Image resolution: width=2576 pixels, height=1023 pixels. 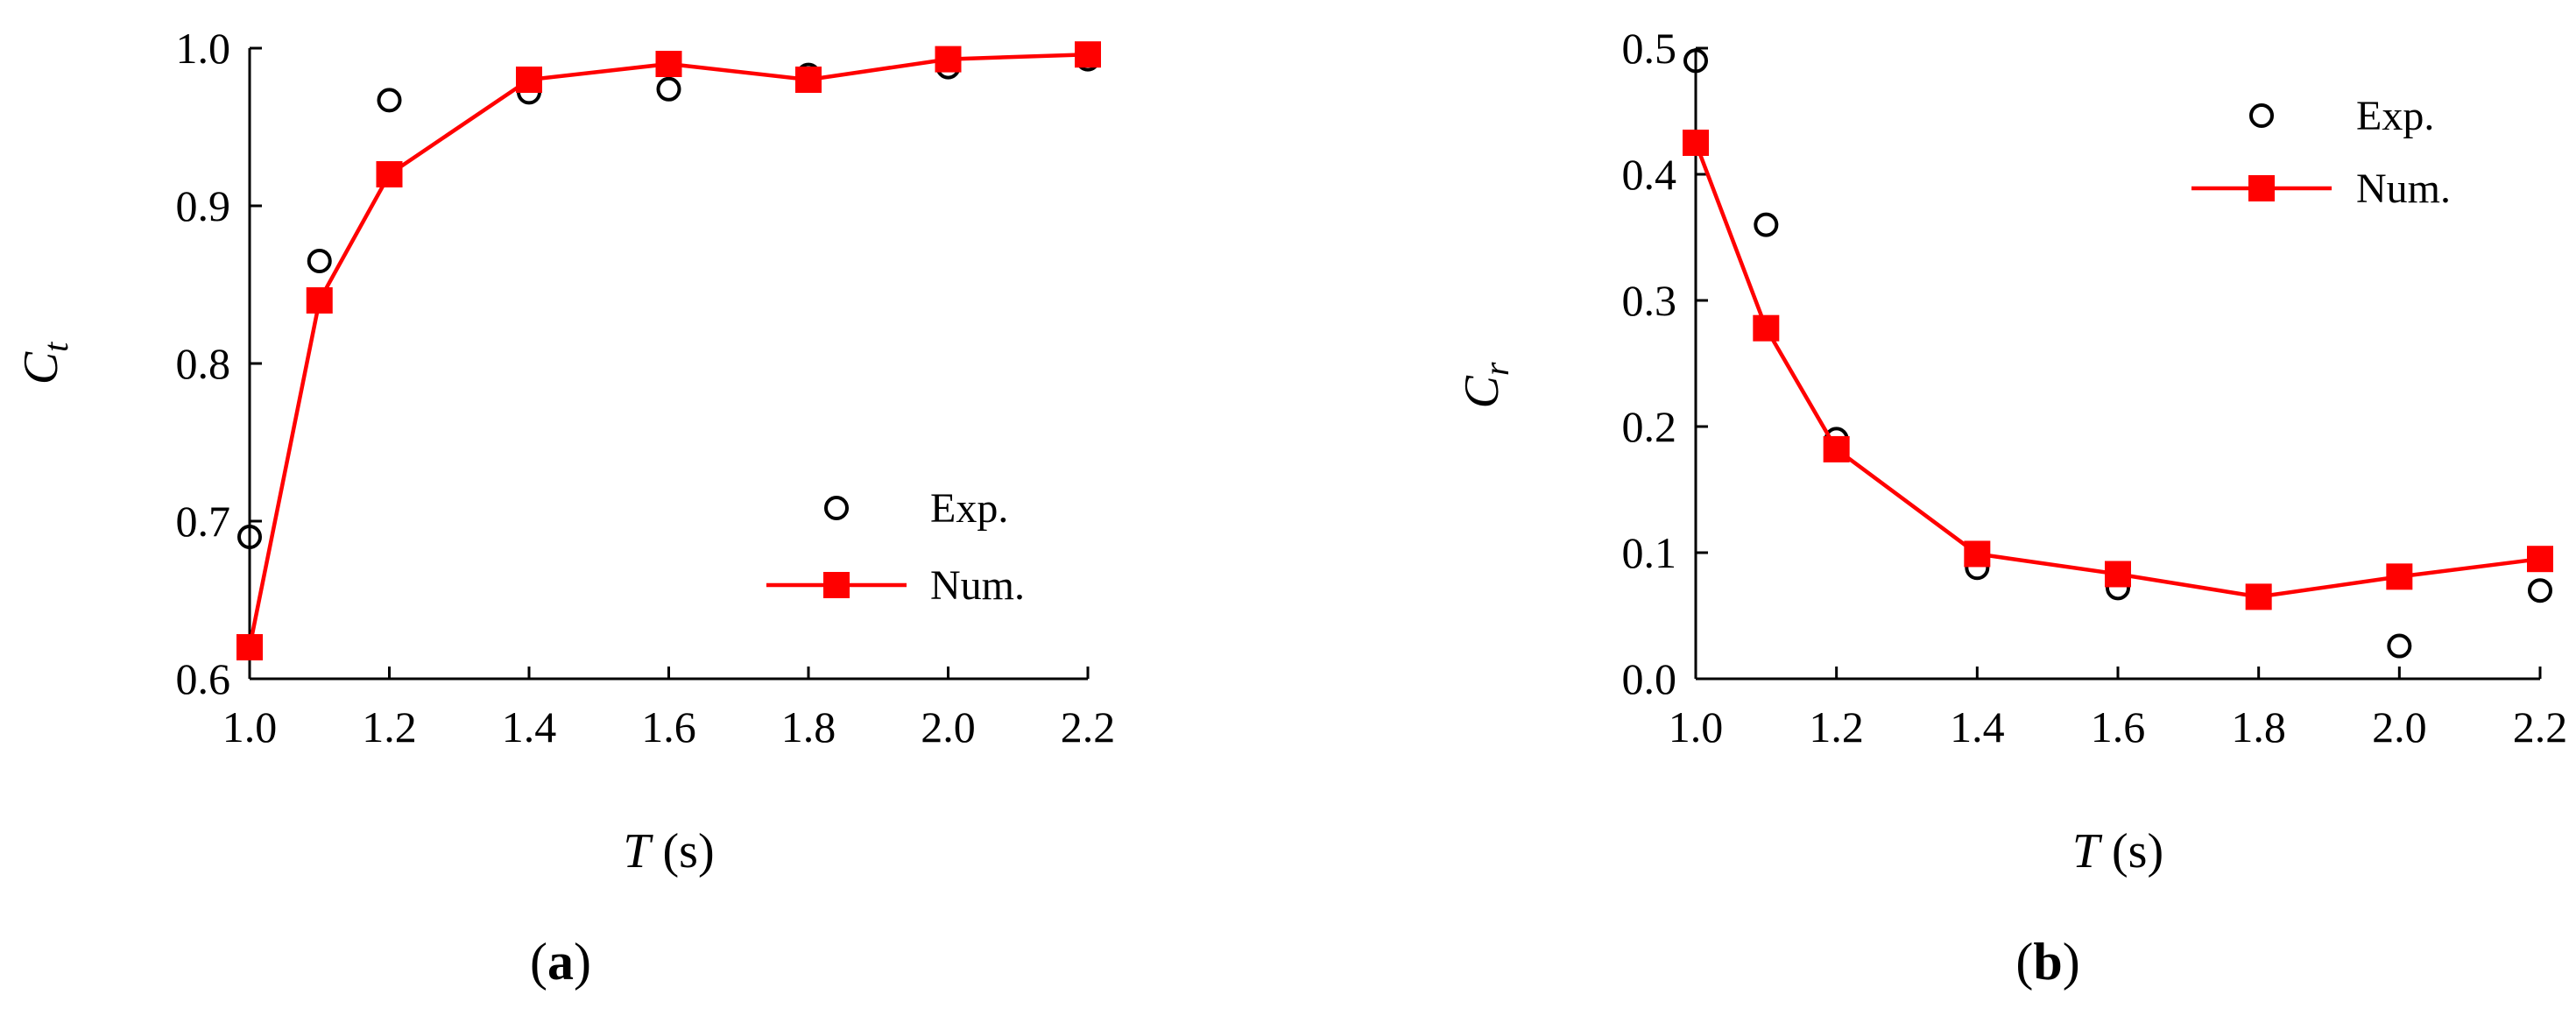 I want to click on y-tick-label: 0.2, so click(x=1649, y=426).